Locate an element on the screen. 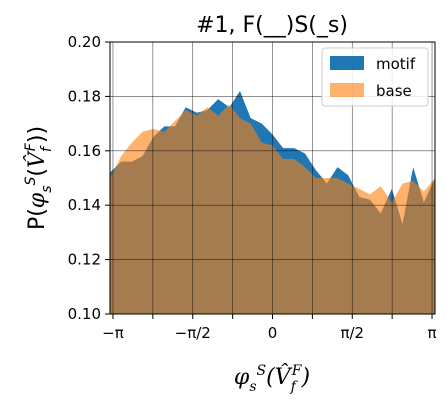 This screenshot has width=447, height=403. y-tick-label-0: 0.10 is located at coordinates (84, 314).